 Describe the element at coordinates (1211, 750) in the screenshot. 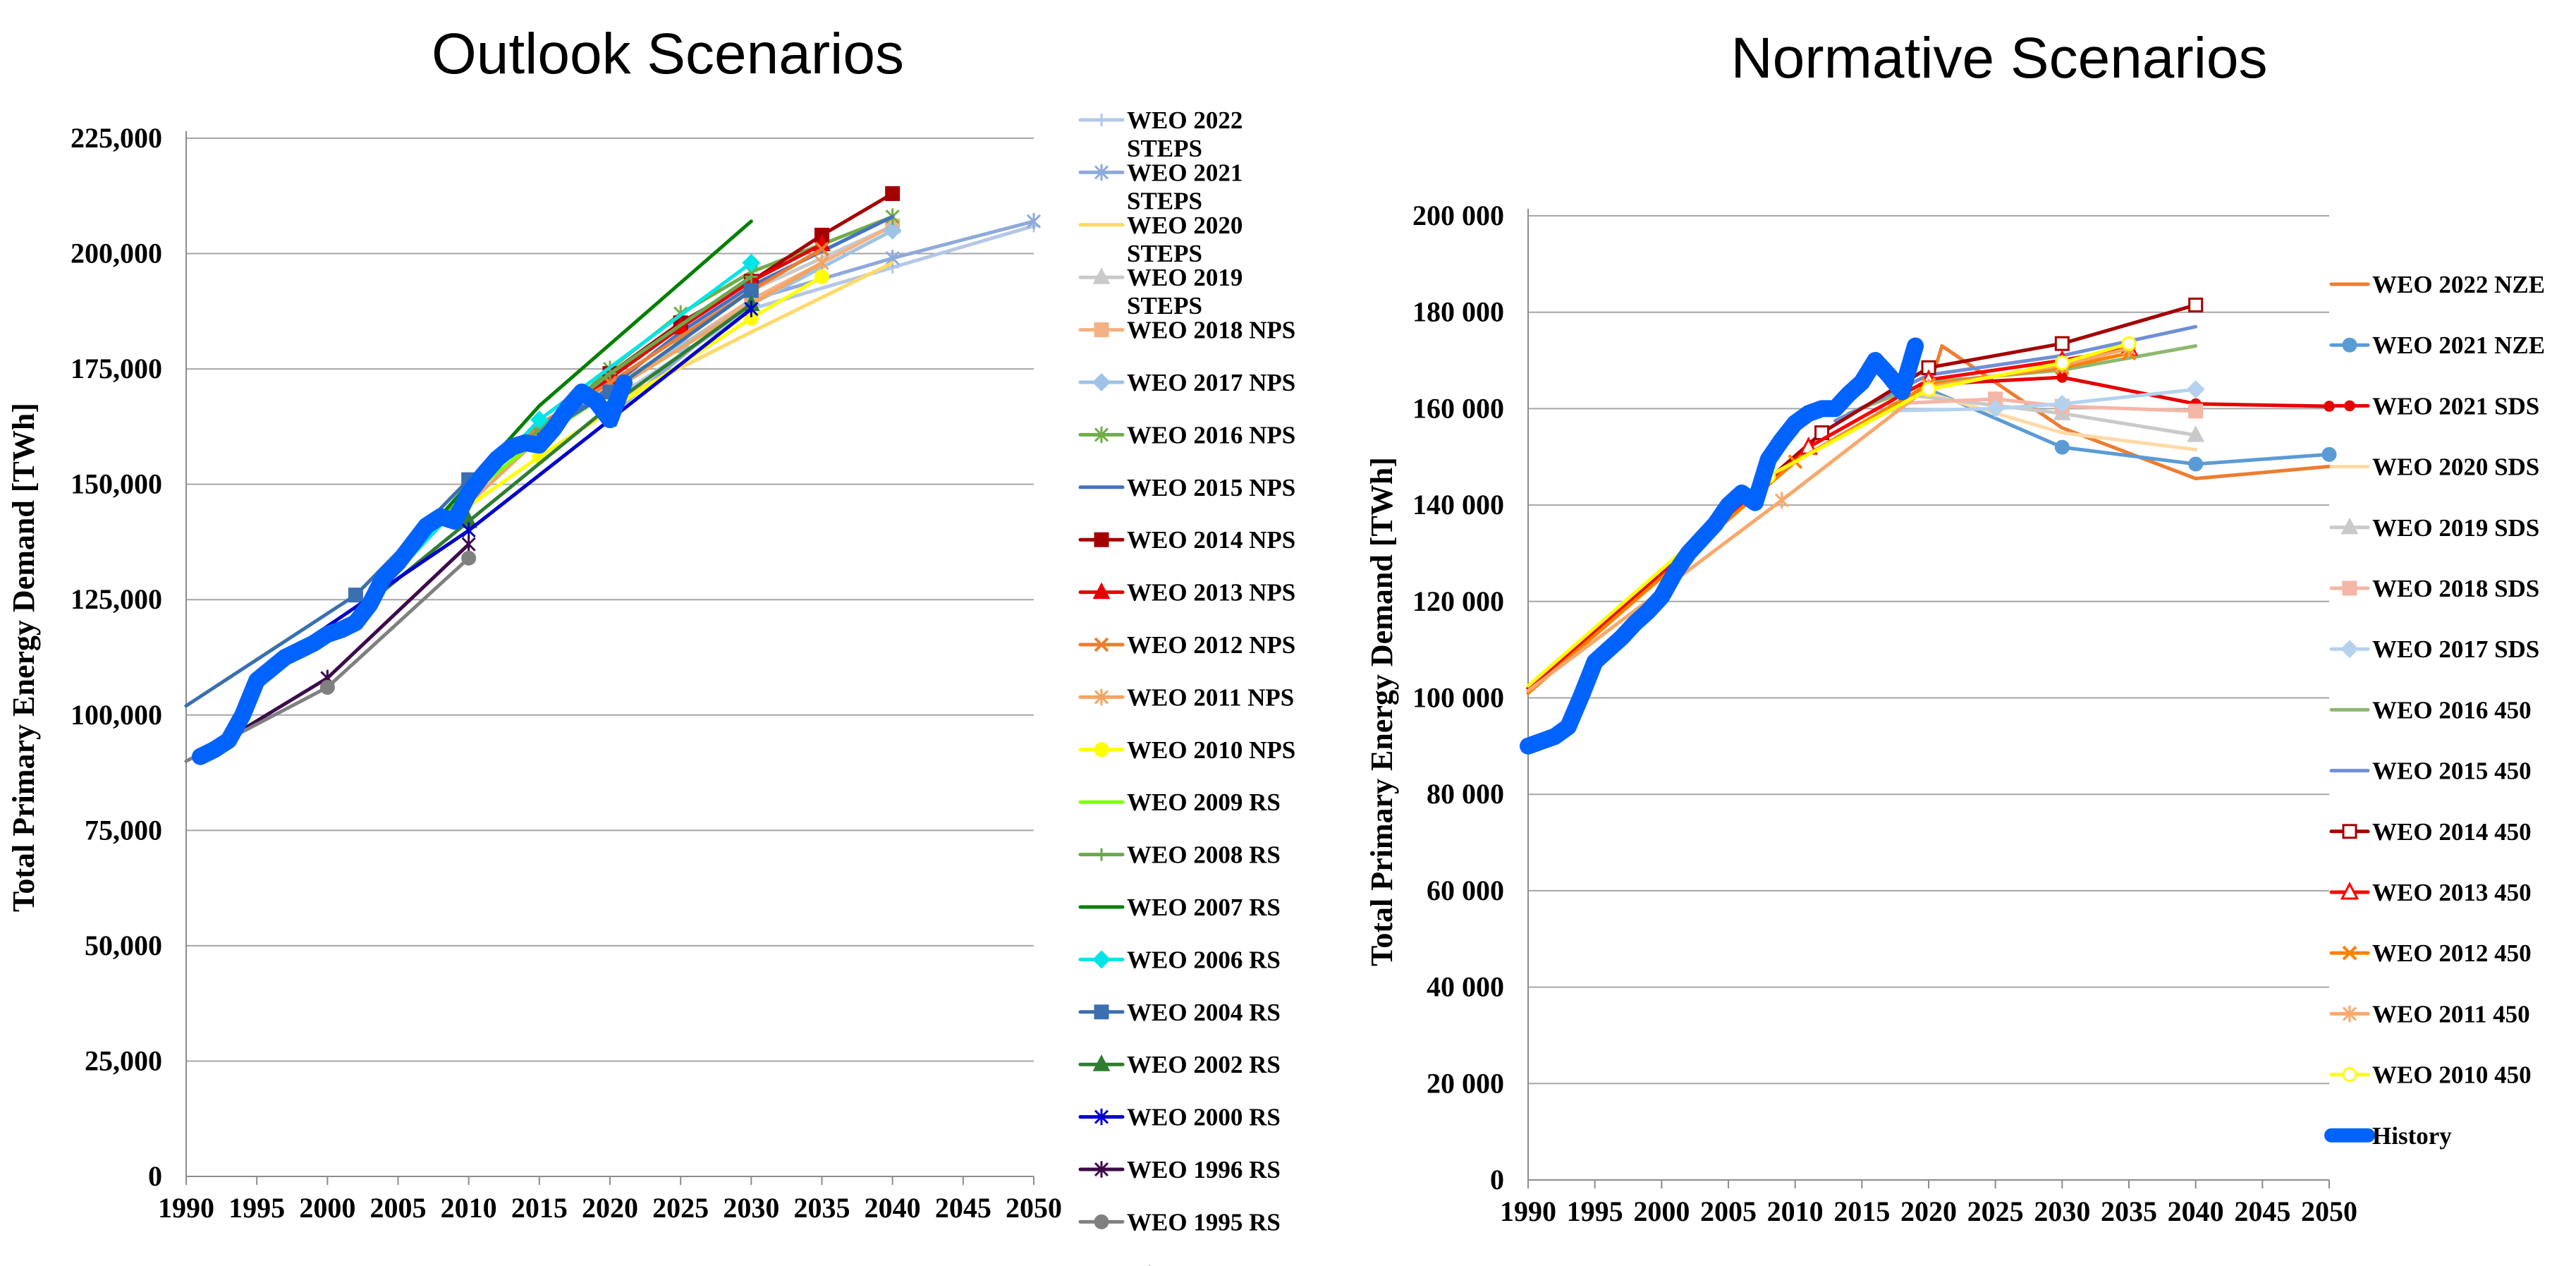

I see `legend-label: WEO 2010 NPS` at that location.